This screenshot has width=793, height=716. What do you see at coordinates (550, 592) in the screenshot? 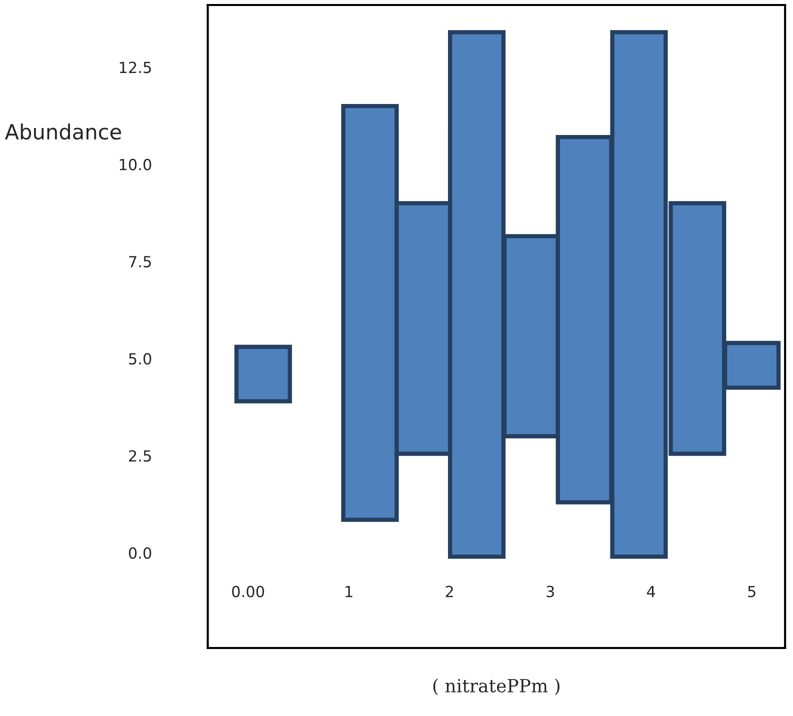
I see `x-tick-label: 3` at bounding box center [550, 592].